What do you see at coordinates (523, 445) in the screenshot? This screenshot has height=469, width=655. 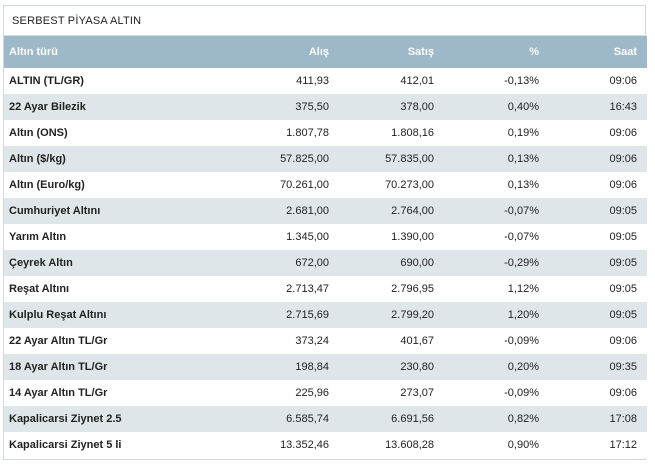 I see `cell-pct: 0,90%` at bounding box center [523, 445].